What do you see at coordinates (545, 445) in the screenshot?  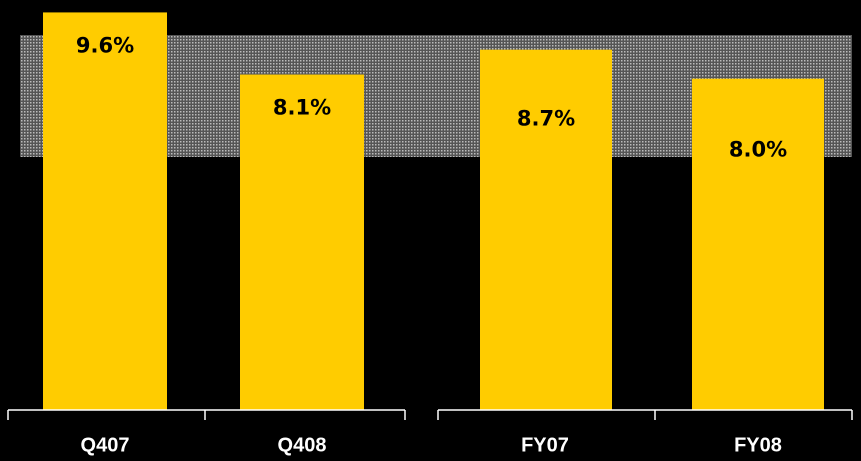 I see `x-tick-label: FY07` at bounding box center [545, 445].